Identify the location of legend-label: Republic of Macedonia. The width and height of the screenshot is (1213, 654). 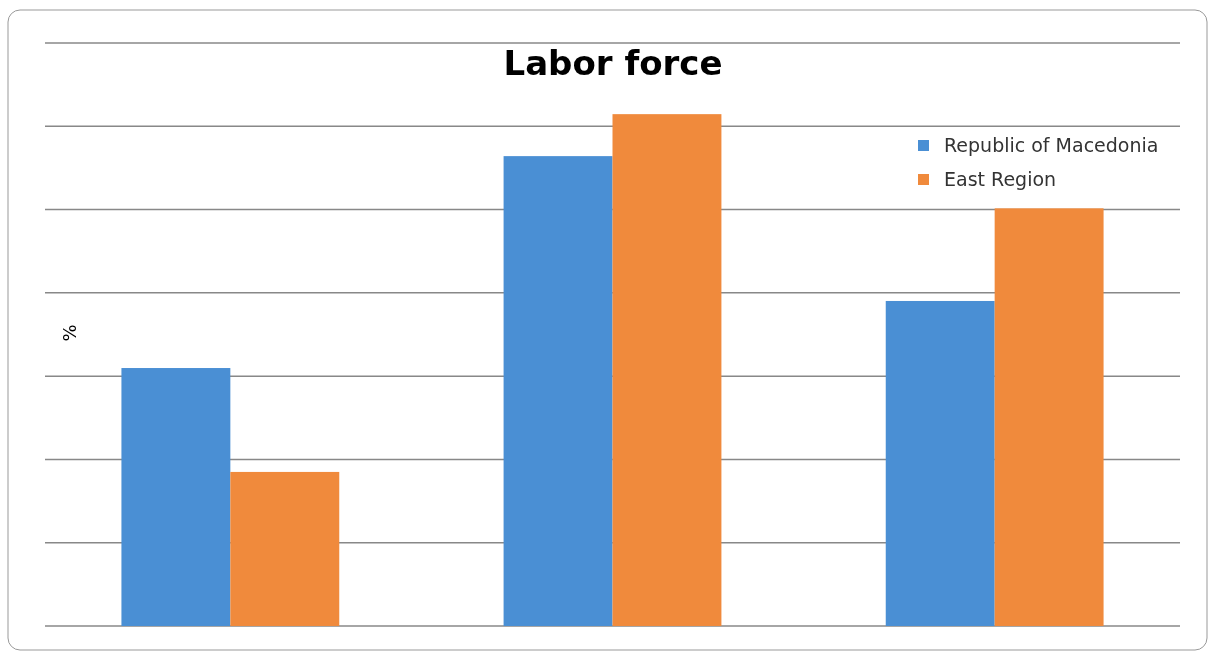
(1051, 145).